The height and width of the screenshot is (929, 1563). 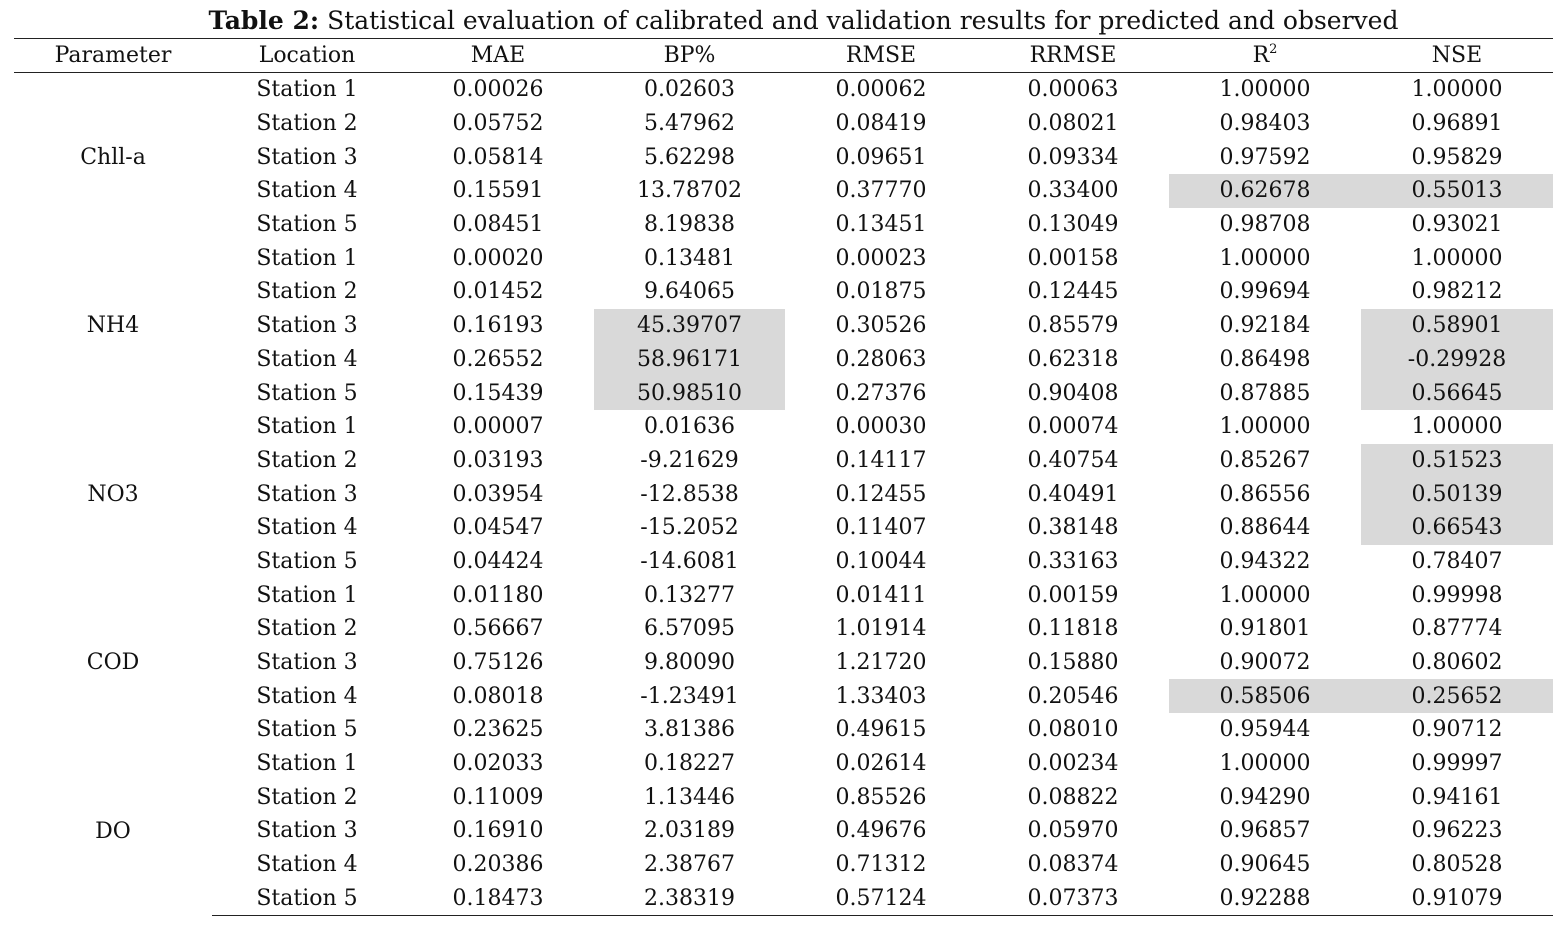 What do you see at coordinates (1073, 225) in the screenshot?
I see `rrmse-cell: 0.13049` at bounding box center [1073, 225].